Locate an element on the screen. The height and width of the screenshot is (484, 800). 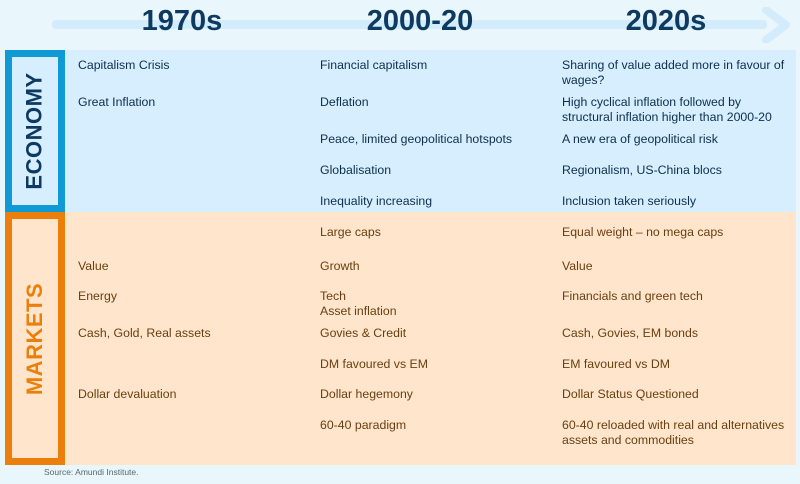
era-heading-2020s: 2020s is located at coordinates (666, 21).